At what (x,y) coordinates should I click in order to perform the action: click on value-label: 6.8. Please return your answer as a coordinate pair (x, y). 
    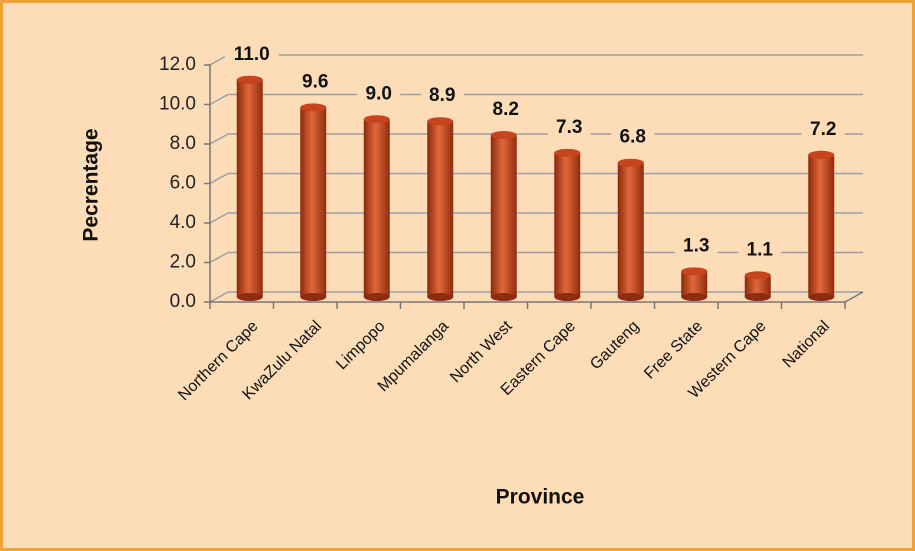
    Looking at the image, I should click on (633, 137).